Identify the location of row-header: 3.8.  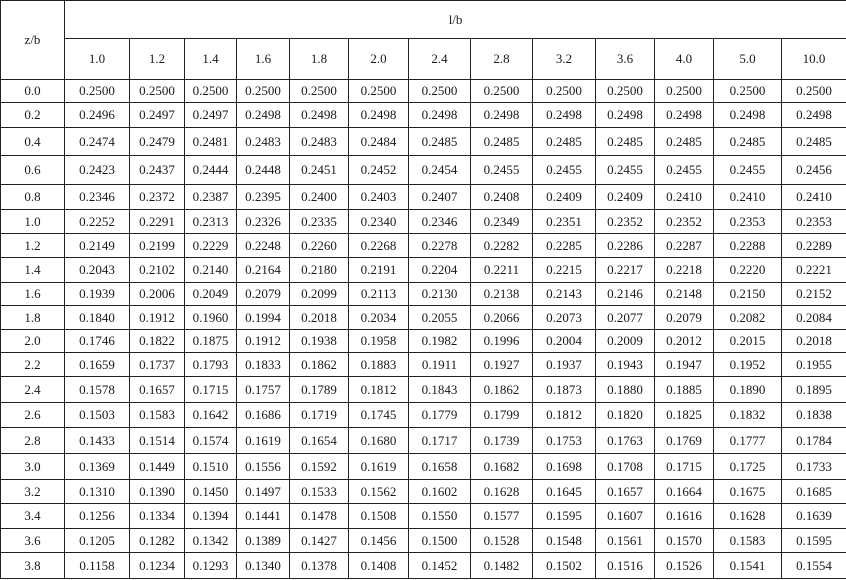
(32, 565).